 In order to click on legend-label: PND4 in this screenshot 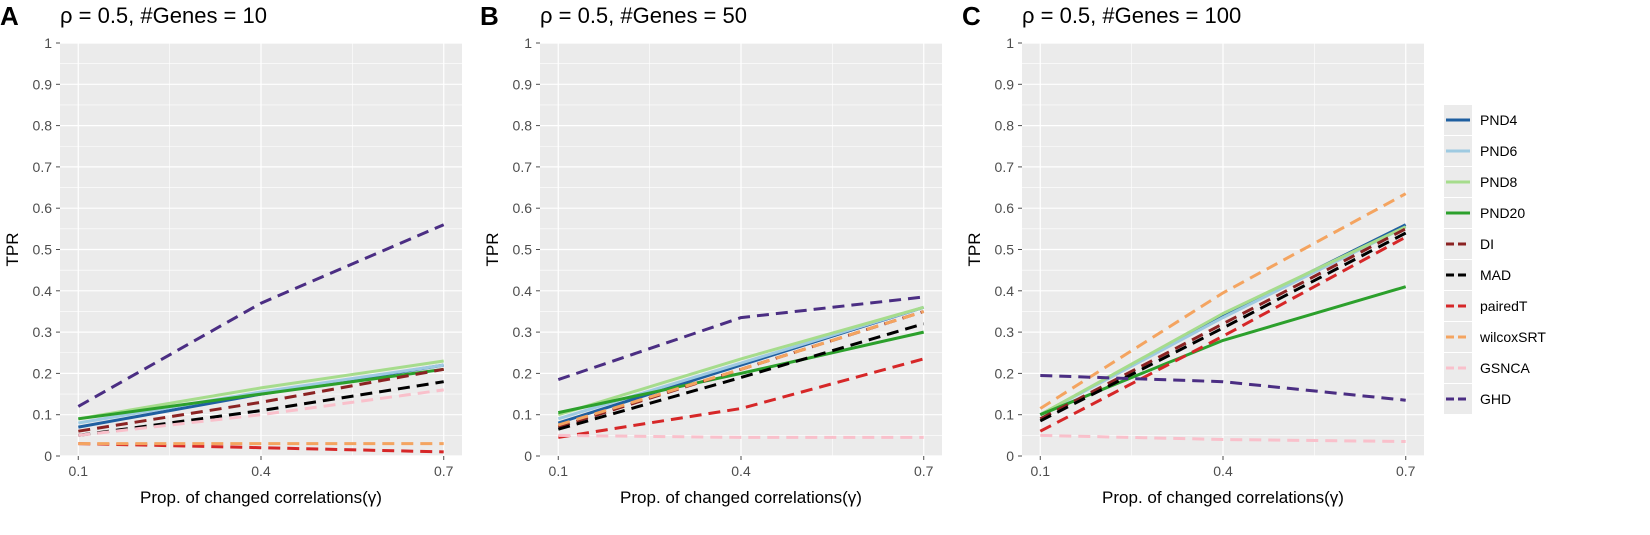, I will do `click(1499, 120)`.